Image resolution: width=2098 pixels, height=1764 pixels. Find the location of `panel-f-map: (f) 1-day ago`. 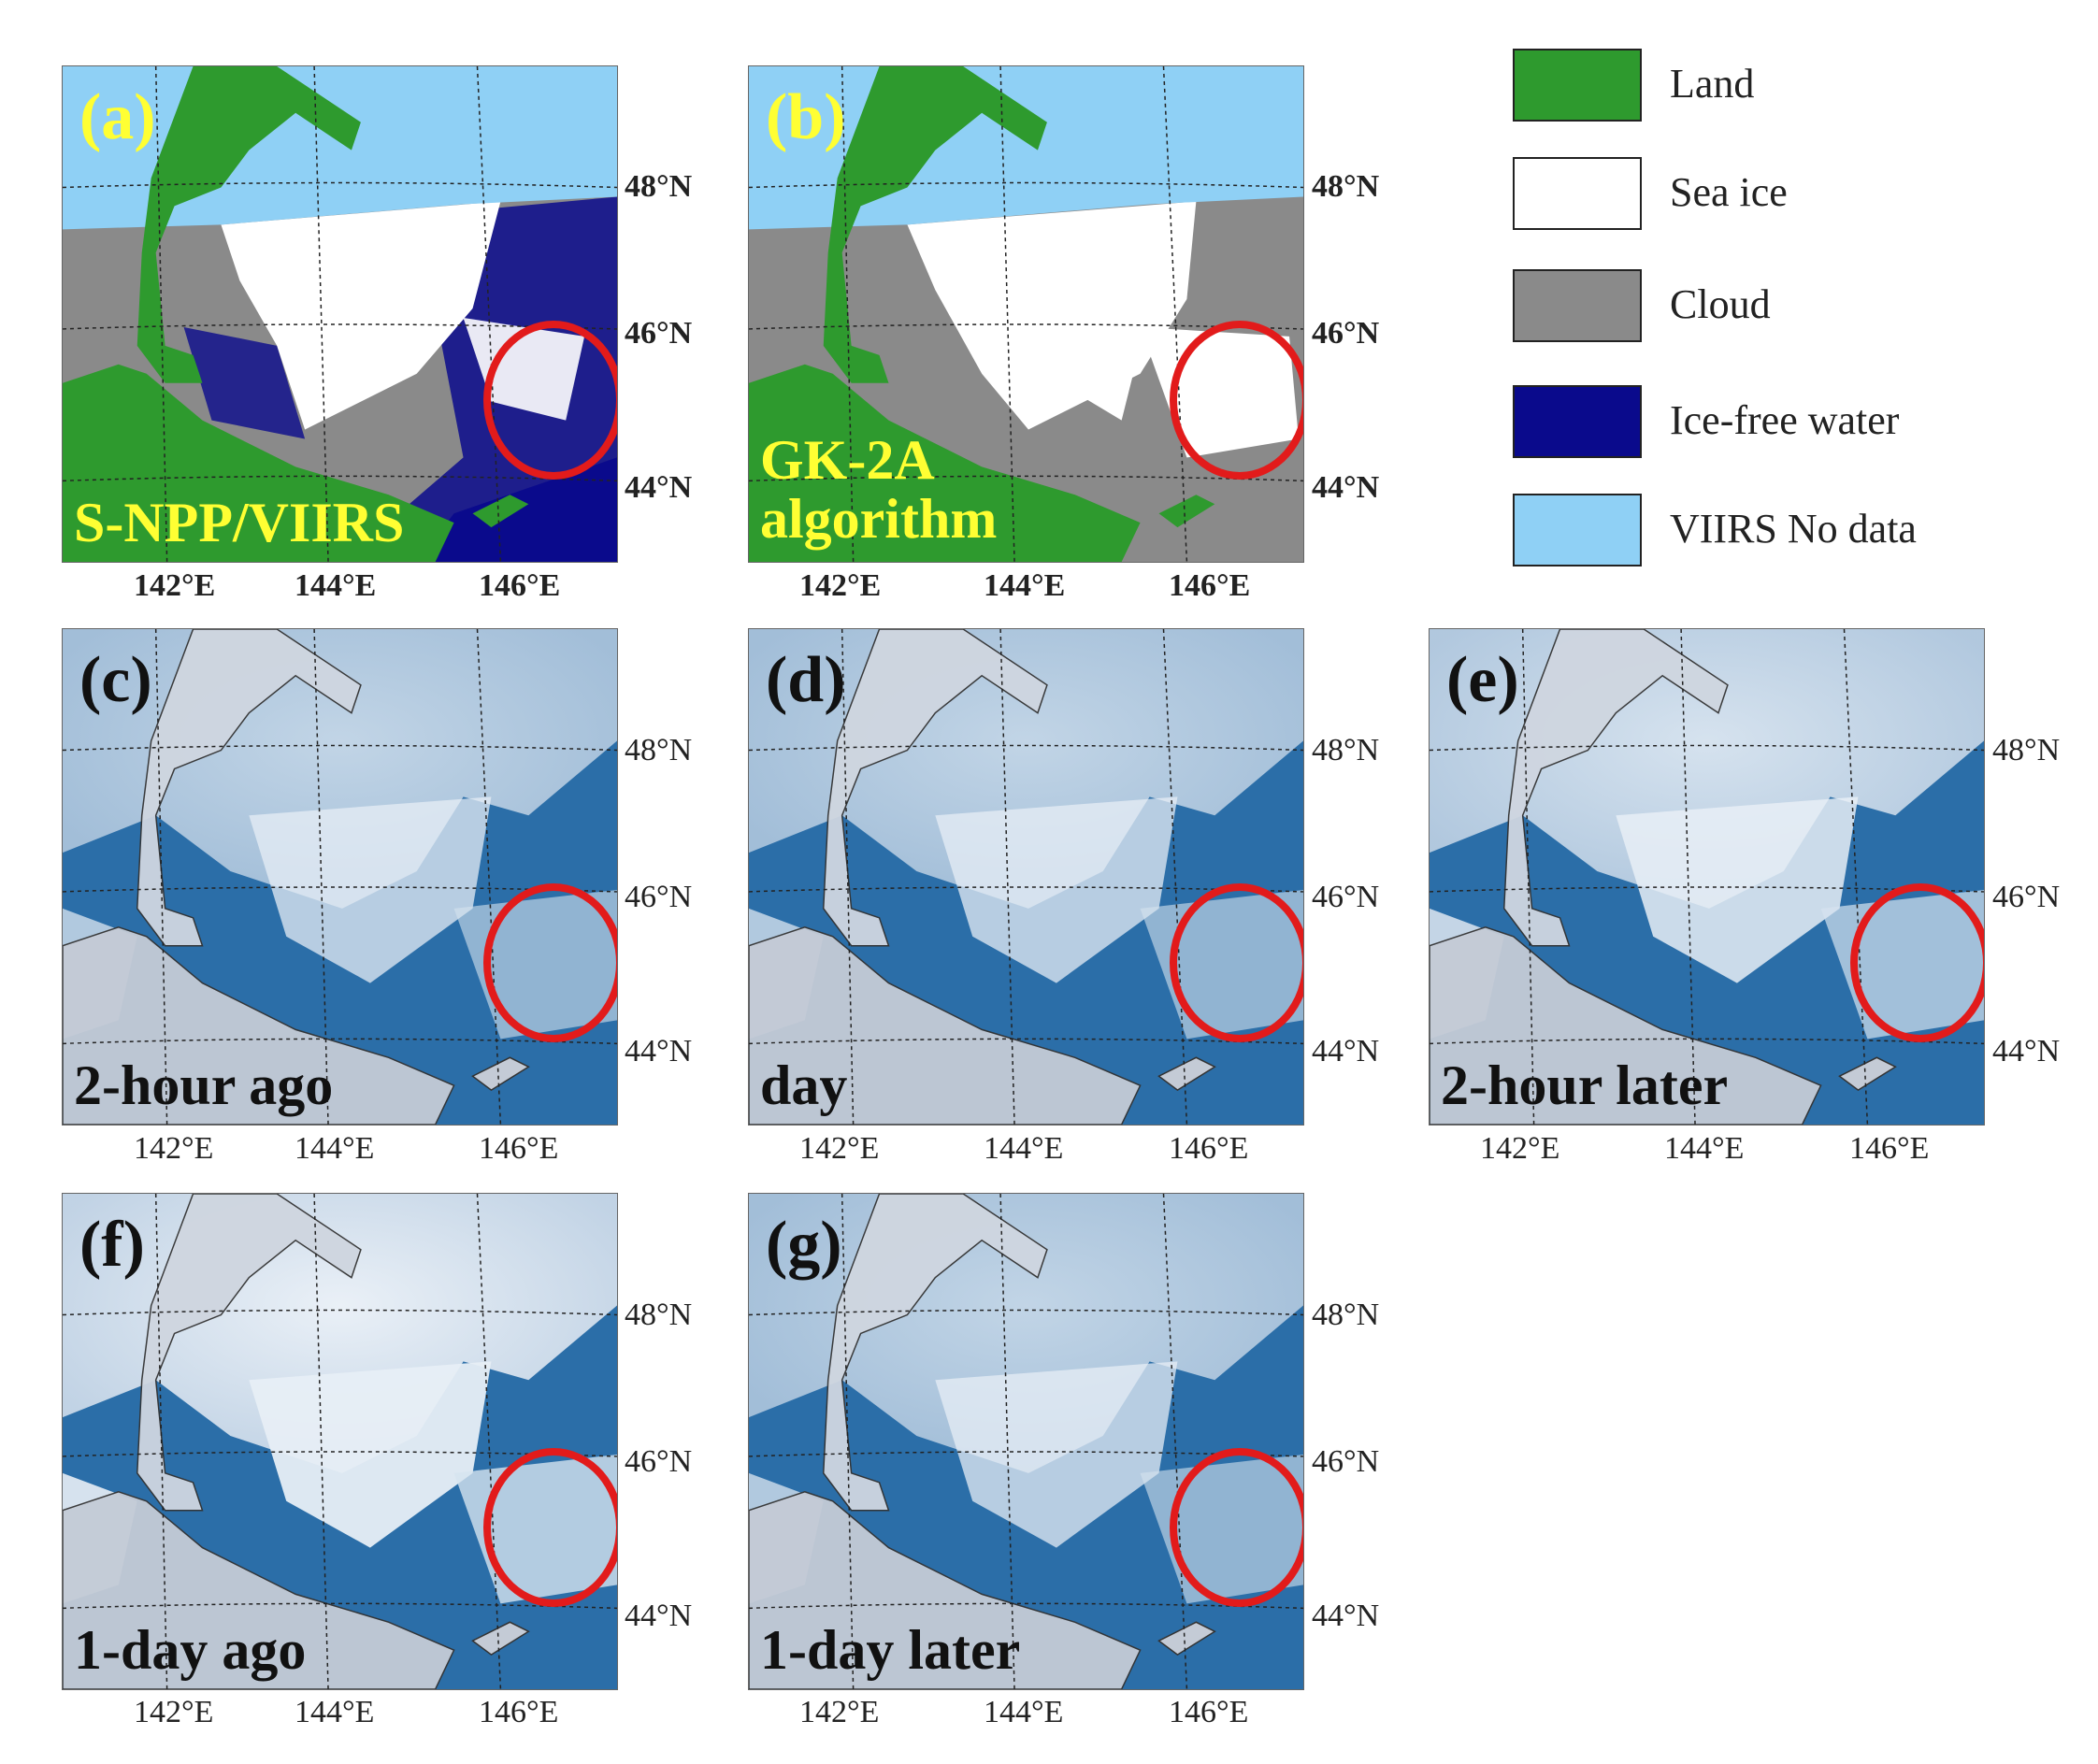

panel-f-map: (f) 1-day ago is located at coordinates (340, 1441).